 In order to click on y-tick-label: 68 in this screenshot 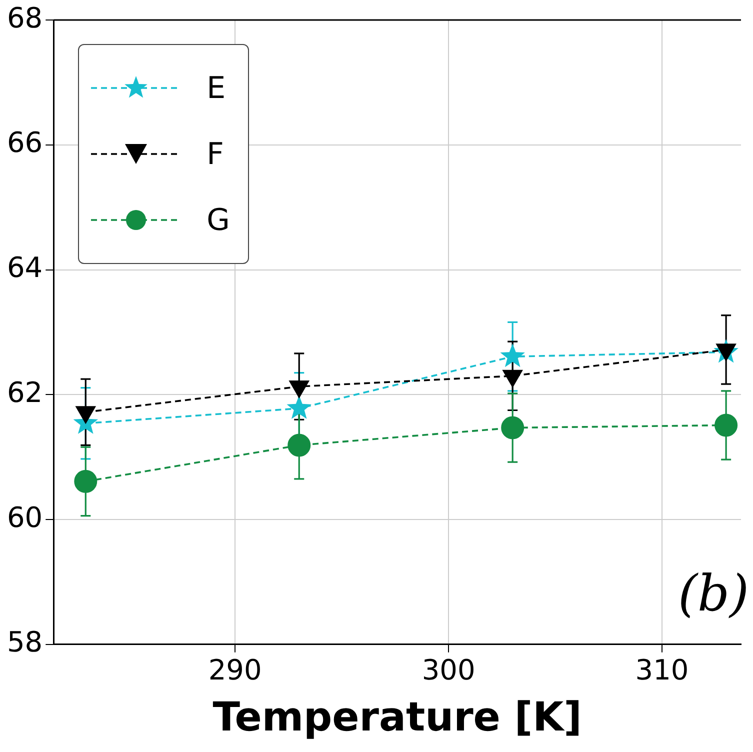, I will do `click(24, 17)`.